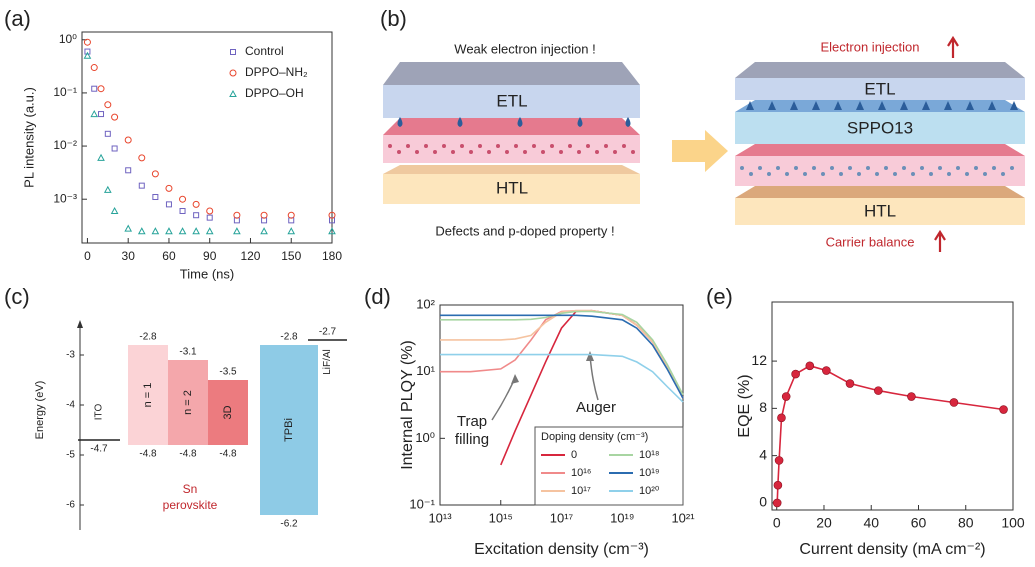 The height and width of the screenshot is (567, 1035). Describe the element at coordinates (524, 48) in the screenshot. I see `caption: Weak electron injection !` at that location.